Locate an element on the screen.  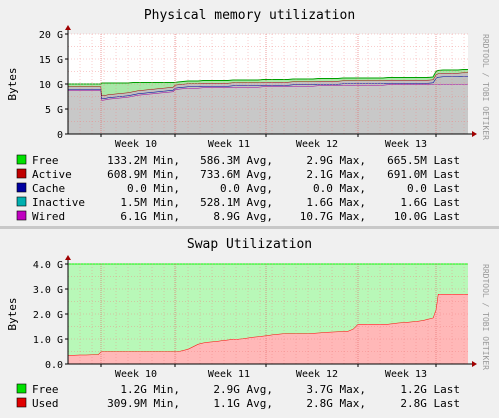
legend-min: 0.0 Min, is located at coordinates (153, 188).